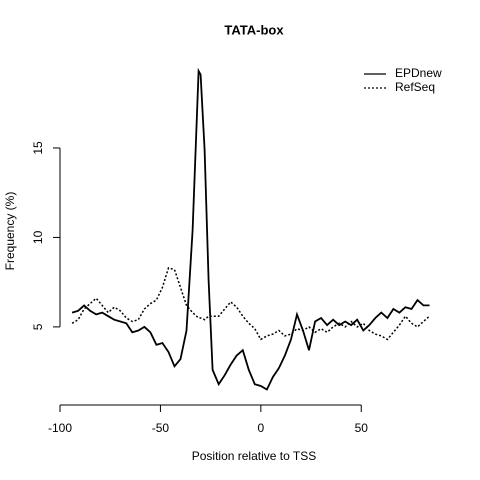  What do you see at coordinates (250, 303) in the screenshot?
I see `series-line` at bounding box center [250, 303].